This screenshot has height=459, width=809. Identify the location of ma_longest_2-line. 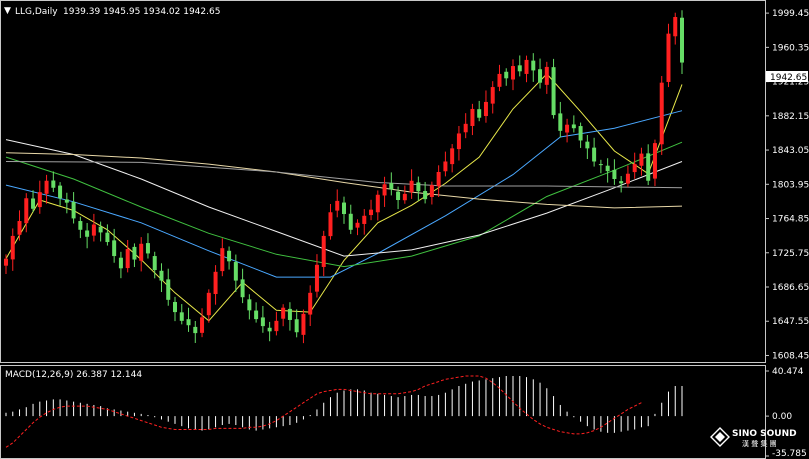
(344, 175).